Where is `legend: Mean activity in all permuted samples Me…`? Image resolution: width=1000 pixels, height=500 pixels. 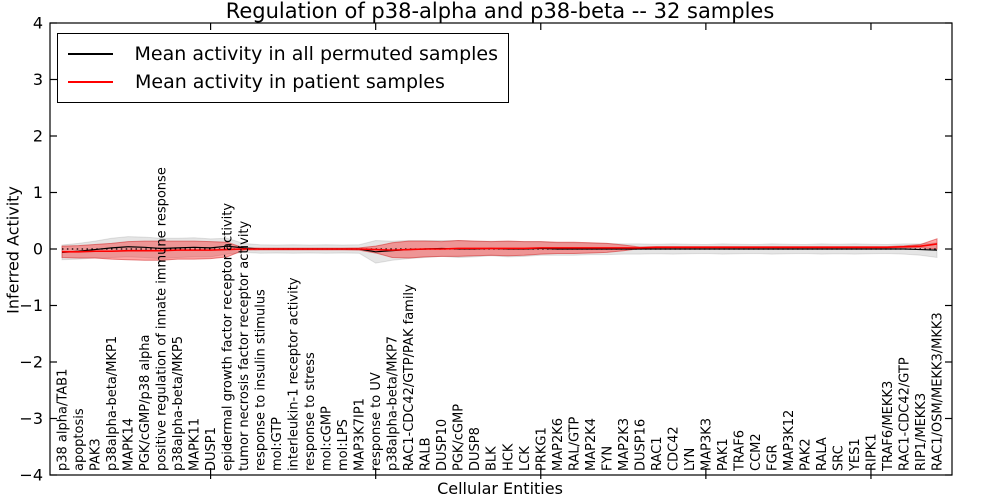
legend: Mean activity in all permuted samples Me… is located at coordinates (283, 68).